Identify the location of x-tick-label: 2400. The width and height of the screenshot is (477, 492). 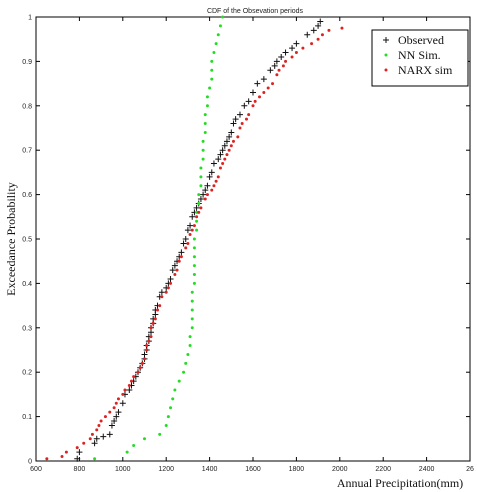
(427, 469).